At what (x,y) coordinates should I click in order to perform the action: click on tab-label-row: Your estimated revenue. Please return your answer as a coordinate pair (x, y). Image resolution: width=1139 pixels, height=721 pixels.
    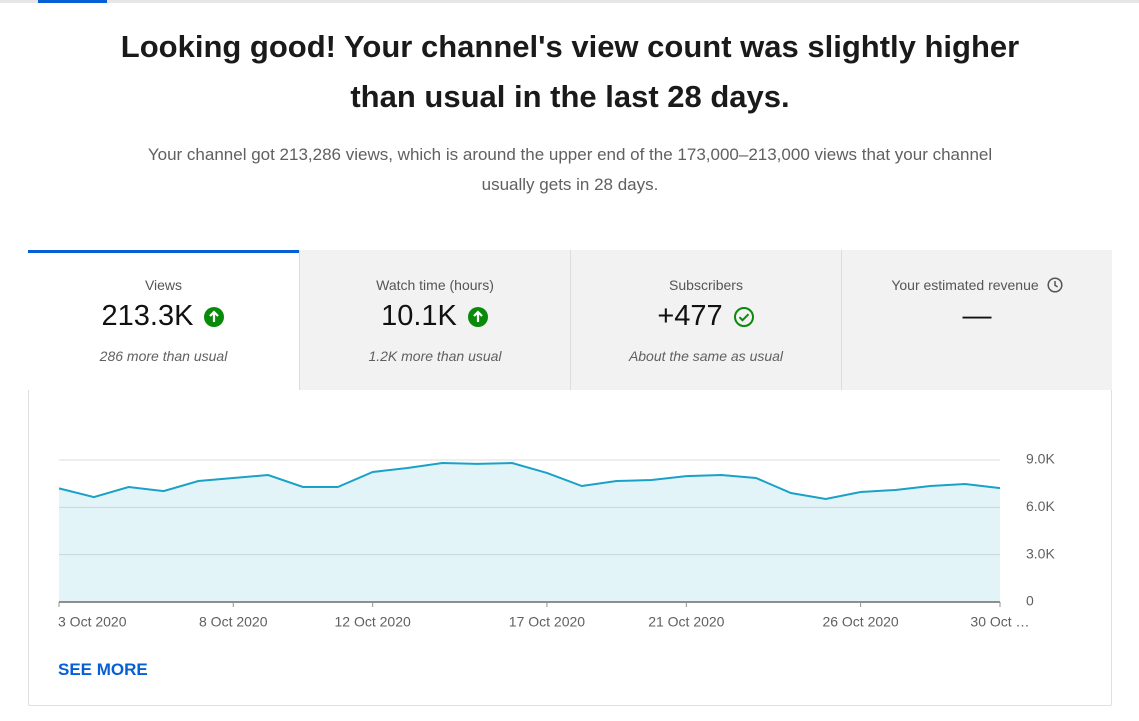
    Looking at the image, I should click on (977, 285).